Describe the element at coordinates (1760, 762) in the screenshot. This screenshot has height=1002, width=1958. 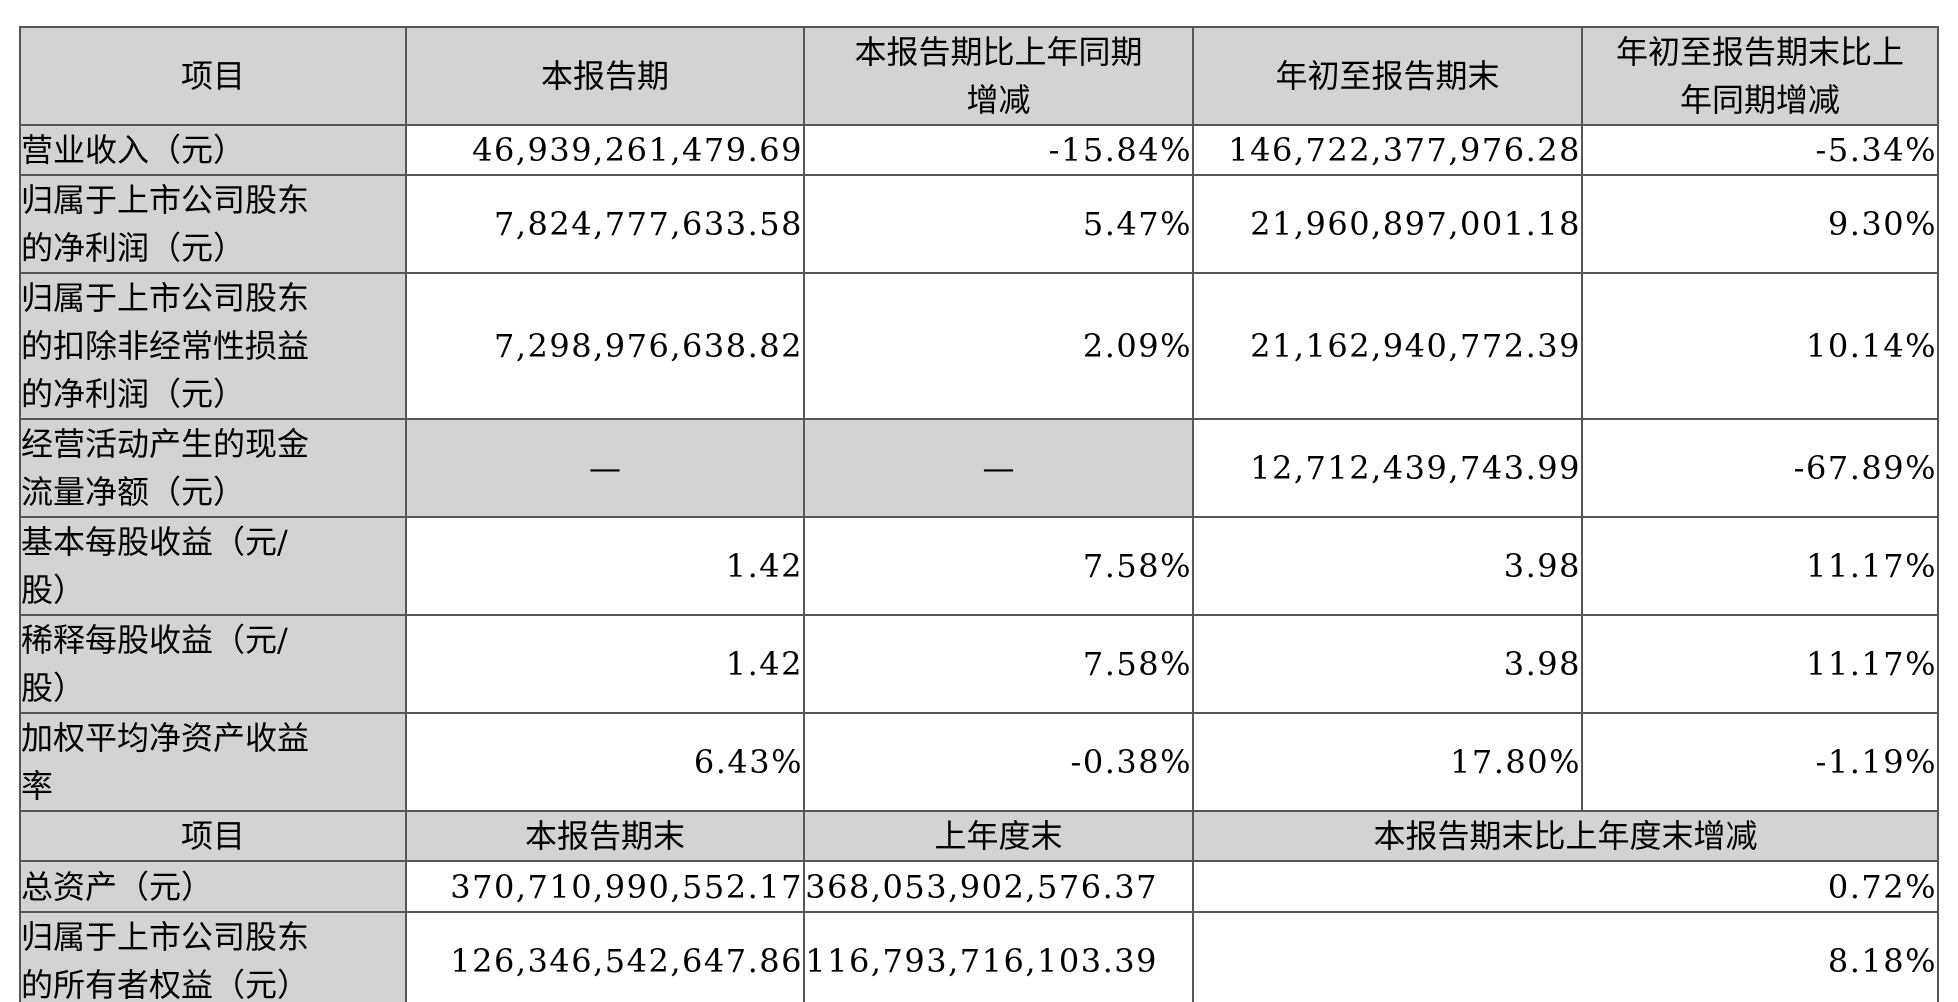
I see `ytd-change: -1.19%` at that location.